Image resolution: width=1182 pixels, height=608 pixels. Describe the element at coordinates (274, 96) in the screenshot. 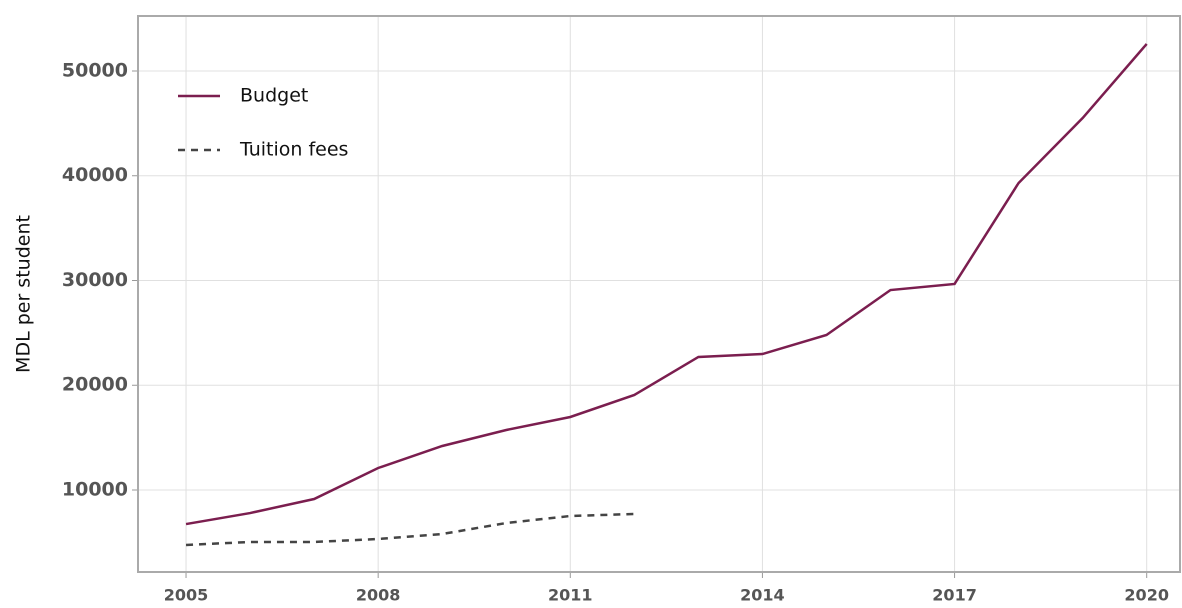

I see `legend-label: Budget` at that location.